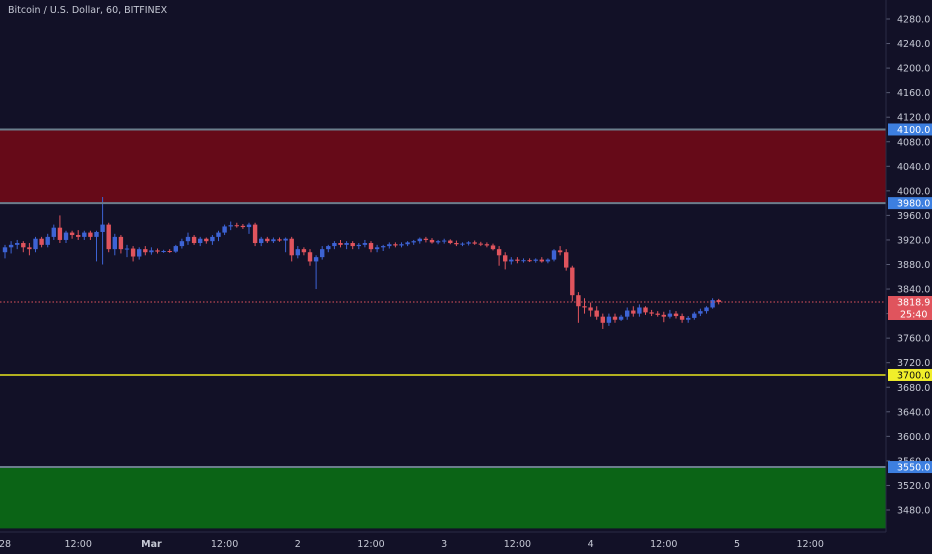 This screenshot has width=932, height=554. Describe the element at coordinates (151, 544) in the screenshot. I see `time-tick-label: Mar` at that location.